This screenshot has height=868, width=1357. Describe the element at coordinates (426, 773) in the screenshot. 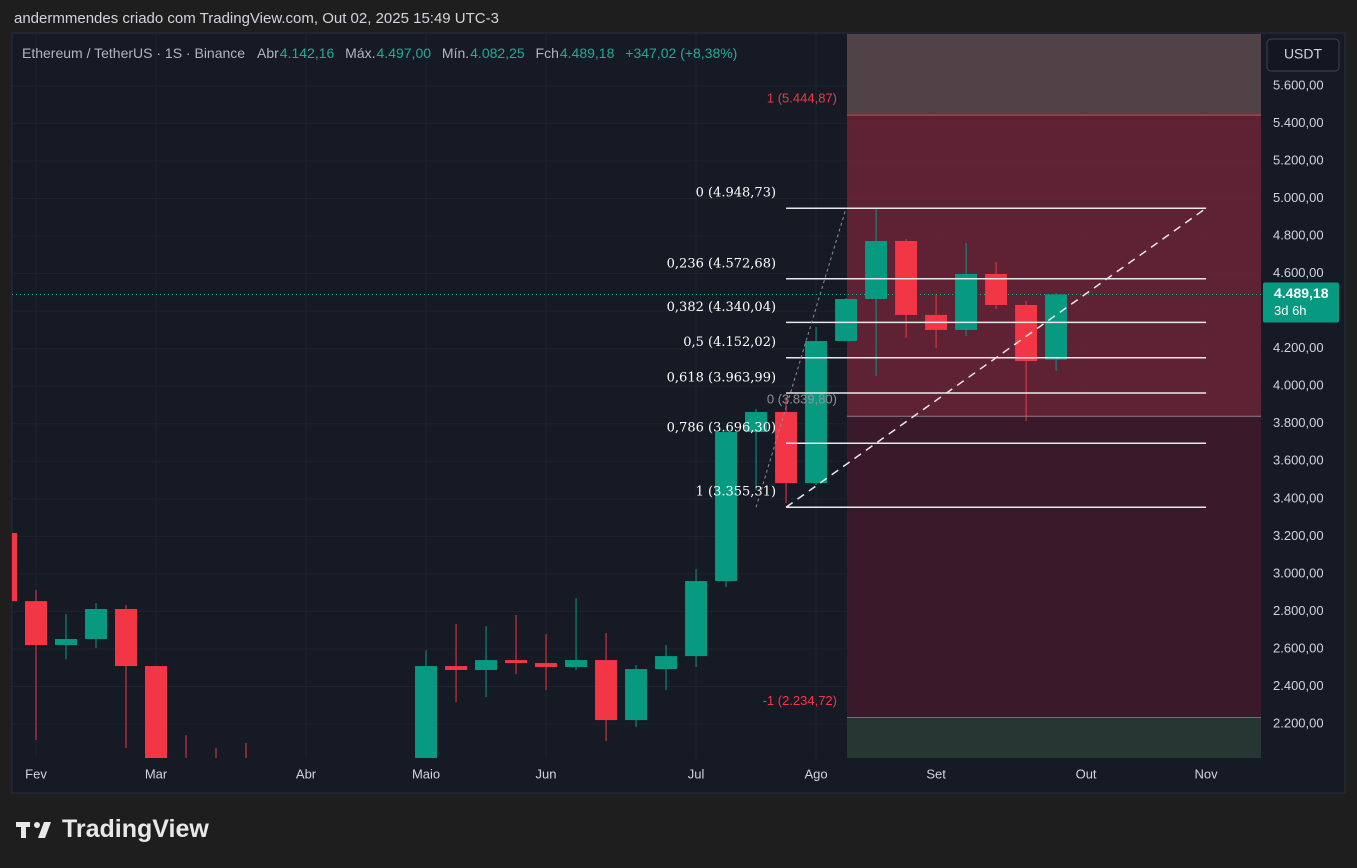

I see `x-tick-label: Maio` at that location.